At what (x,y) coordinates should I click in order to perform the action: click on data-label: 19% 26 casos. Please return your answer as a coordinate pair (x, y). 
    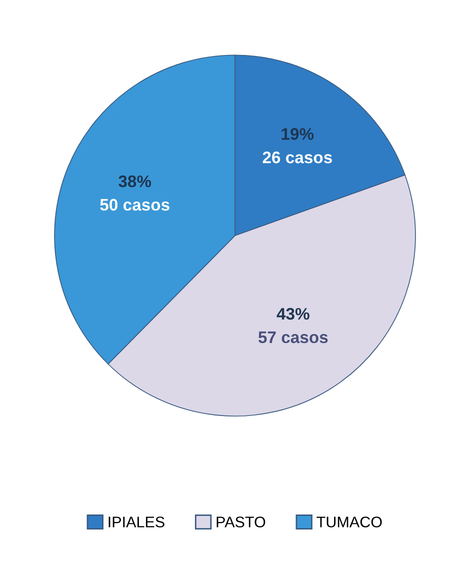
    Looking at the image, I should click on (297, 146).